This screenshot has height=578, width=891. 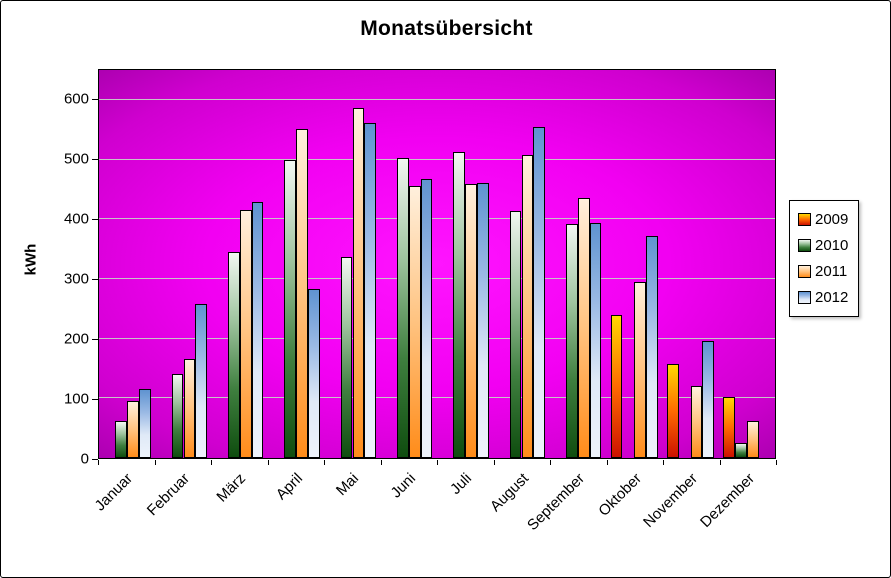 I want to click on legend-label-2010: 2010, so click(x=832, y=245).